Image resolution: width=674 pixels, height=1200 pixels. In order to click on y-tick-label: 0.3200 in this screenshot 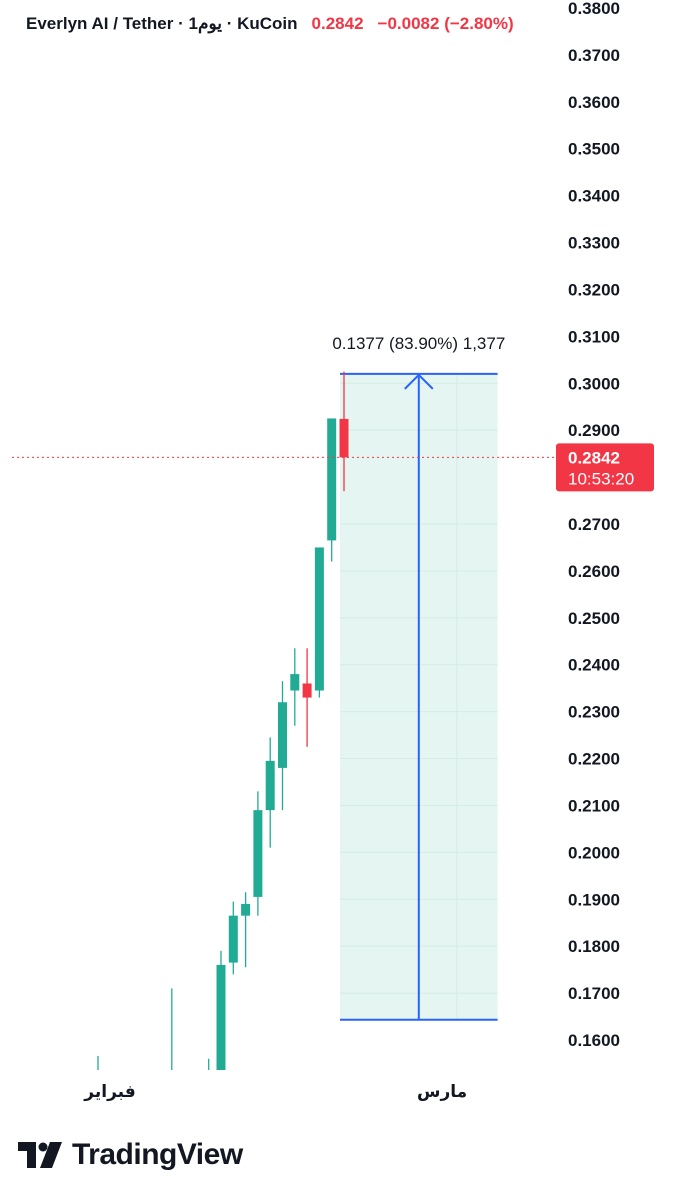, I will do `click(594, 289)`.